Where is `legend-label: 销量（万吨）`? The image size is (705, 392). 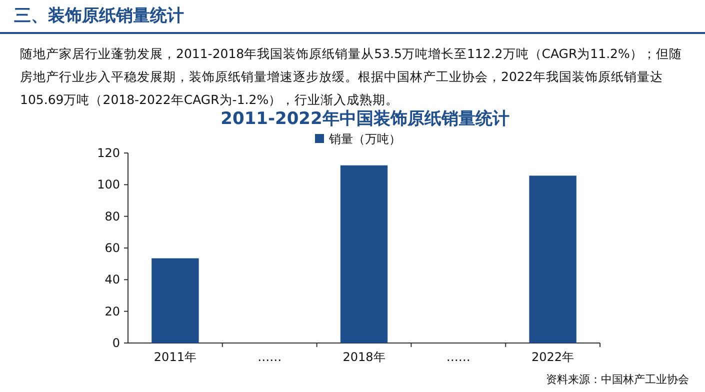
legend-label: 销量（万吨） is located at coordinates (364, 139).